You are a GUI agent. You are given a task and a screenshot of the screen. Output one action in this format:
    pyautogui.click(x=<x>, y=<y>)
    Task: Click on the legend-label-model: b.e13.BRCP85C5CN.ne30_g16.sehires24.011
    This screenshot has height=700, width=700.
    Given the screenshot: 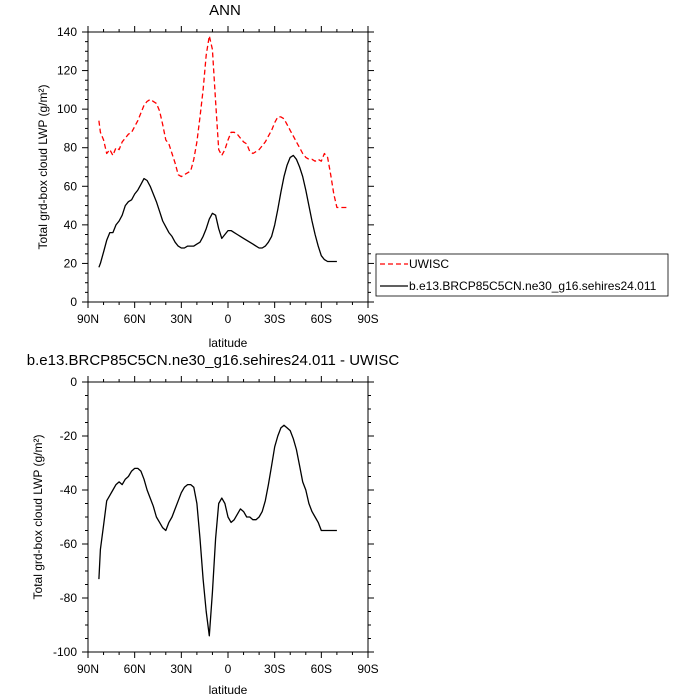 What is the action you would take?
    pyautogui.click(x=533, y=286)
    